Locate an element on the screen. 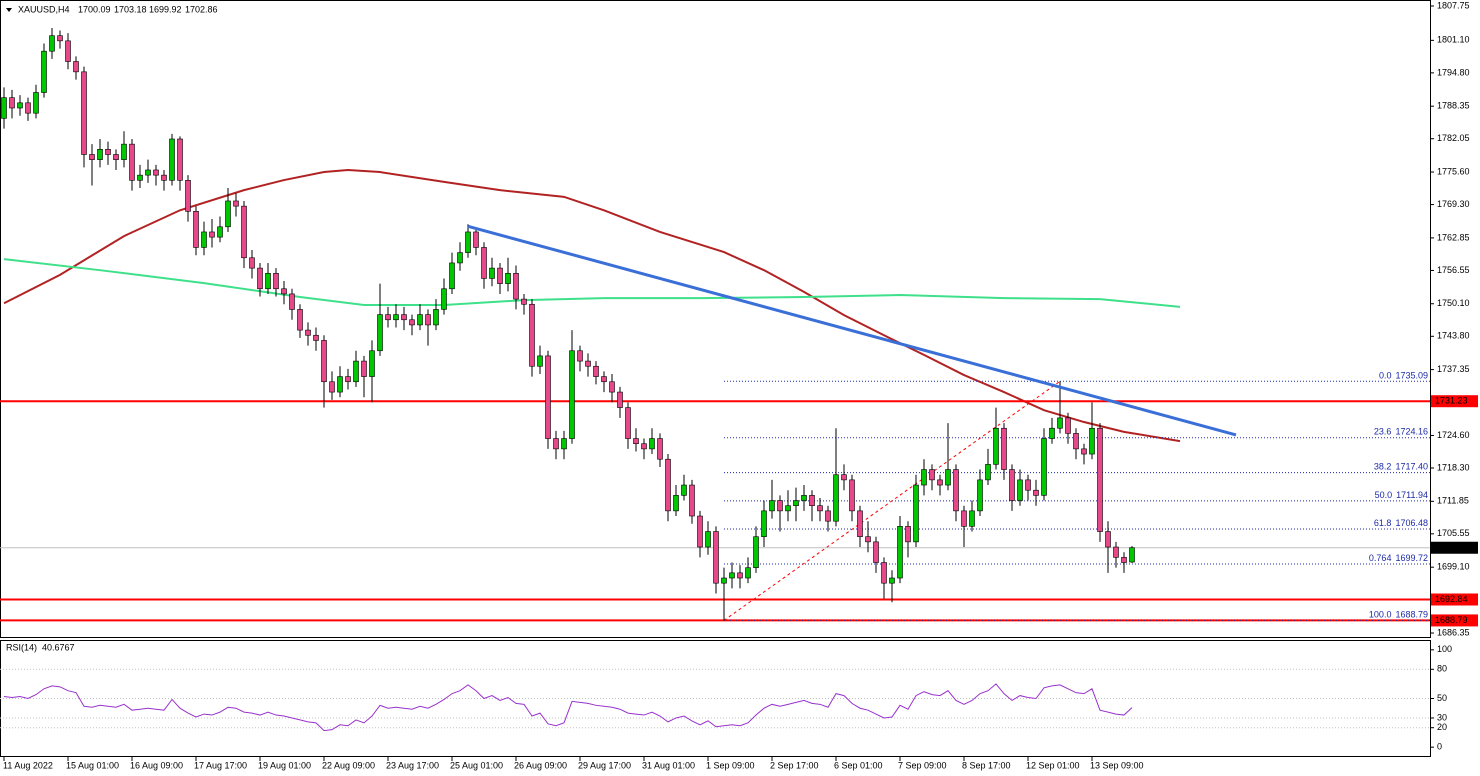  x-tick-label: 16 Aug 09:00 is located at coordinates (156, 765).